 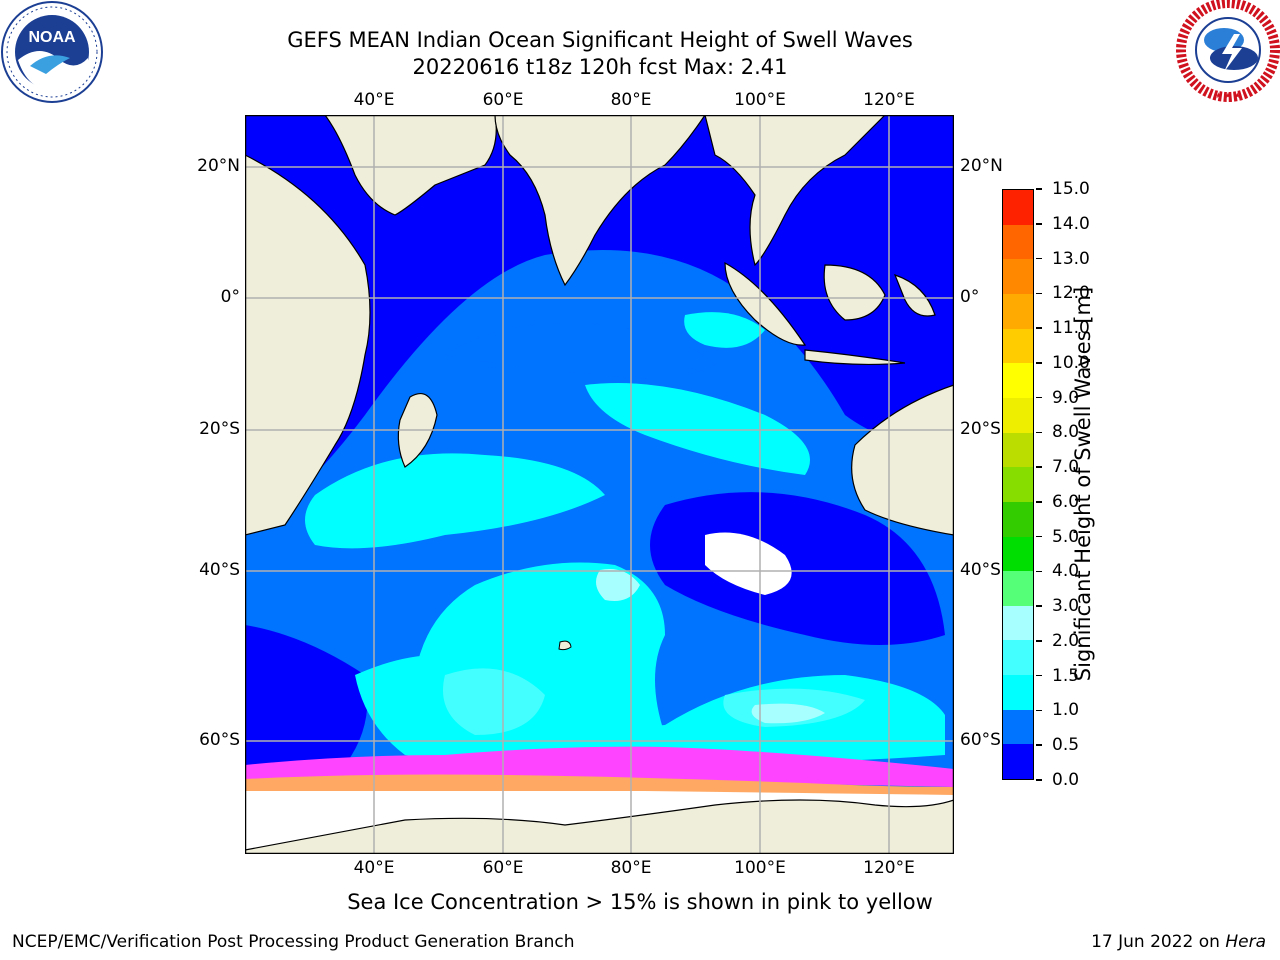 I want to click on lat-label-left: 60°S, so click(x=219, y=740).